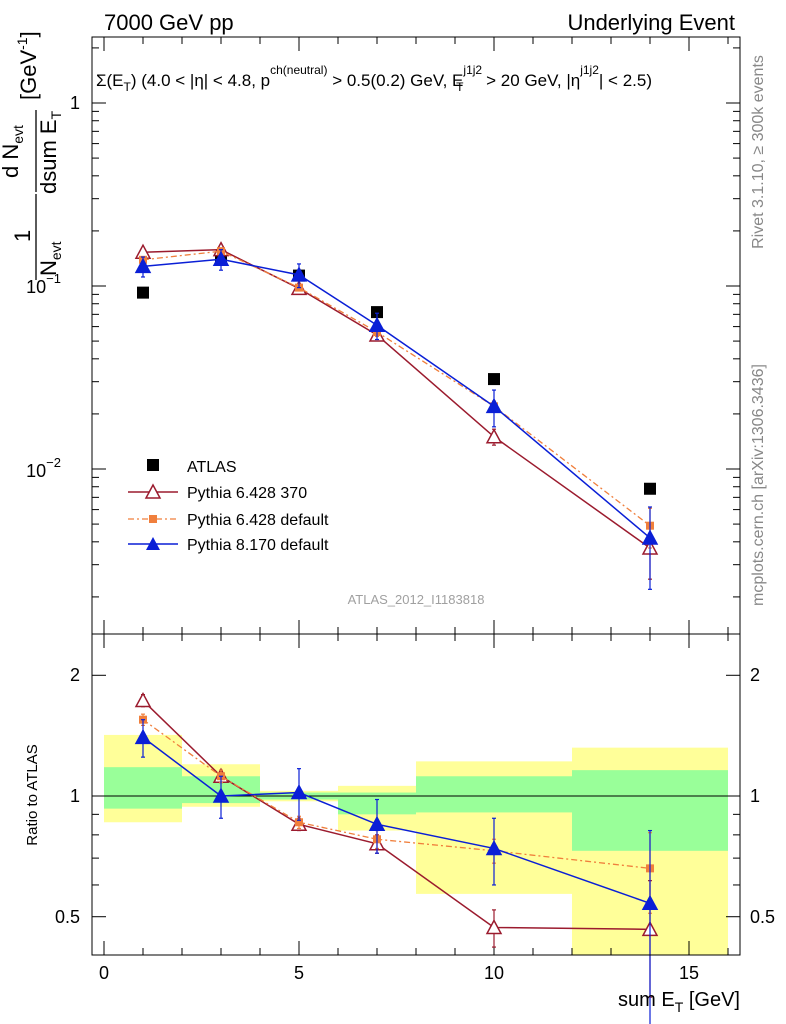  Describe the element at coordinates (299, 973) in the screenshot. I see `xtick-label-5: 5` at that location.